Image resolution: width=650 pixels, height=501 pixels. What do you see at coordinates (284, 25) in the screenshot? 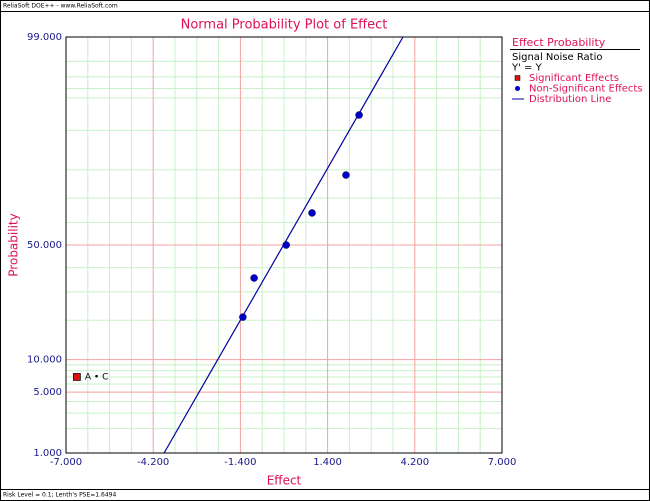
I see `chart-title: Normal Probability Plot of Effect` at bounding box center [284, 25].